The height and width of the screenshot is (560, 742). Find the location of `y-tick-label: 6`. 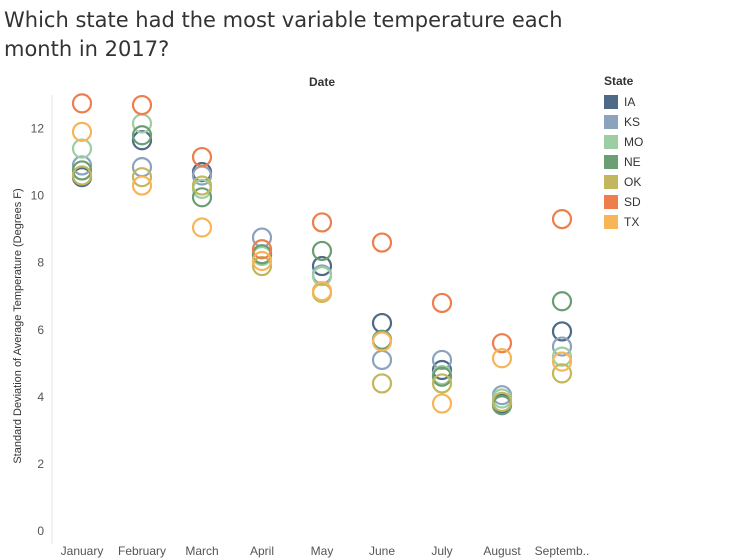

y-tick-label: 6 is located at coordinates (40, 330).